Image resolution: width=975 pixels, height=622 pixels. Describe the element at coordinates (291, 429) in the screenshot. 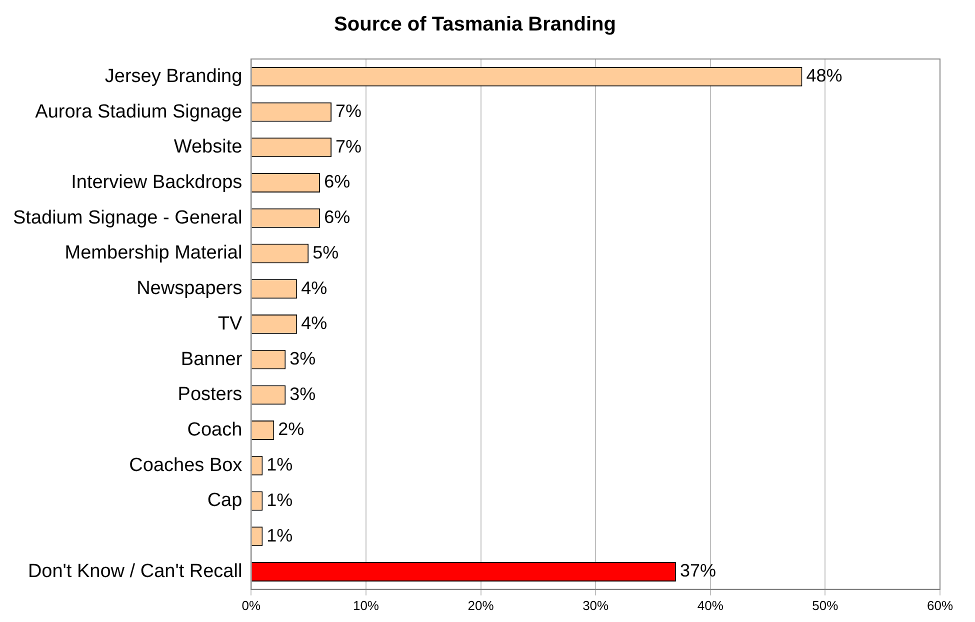

I see `data-label: 2%` at that location.